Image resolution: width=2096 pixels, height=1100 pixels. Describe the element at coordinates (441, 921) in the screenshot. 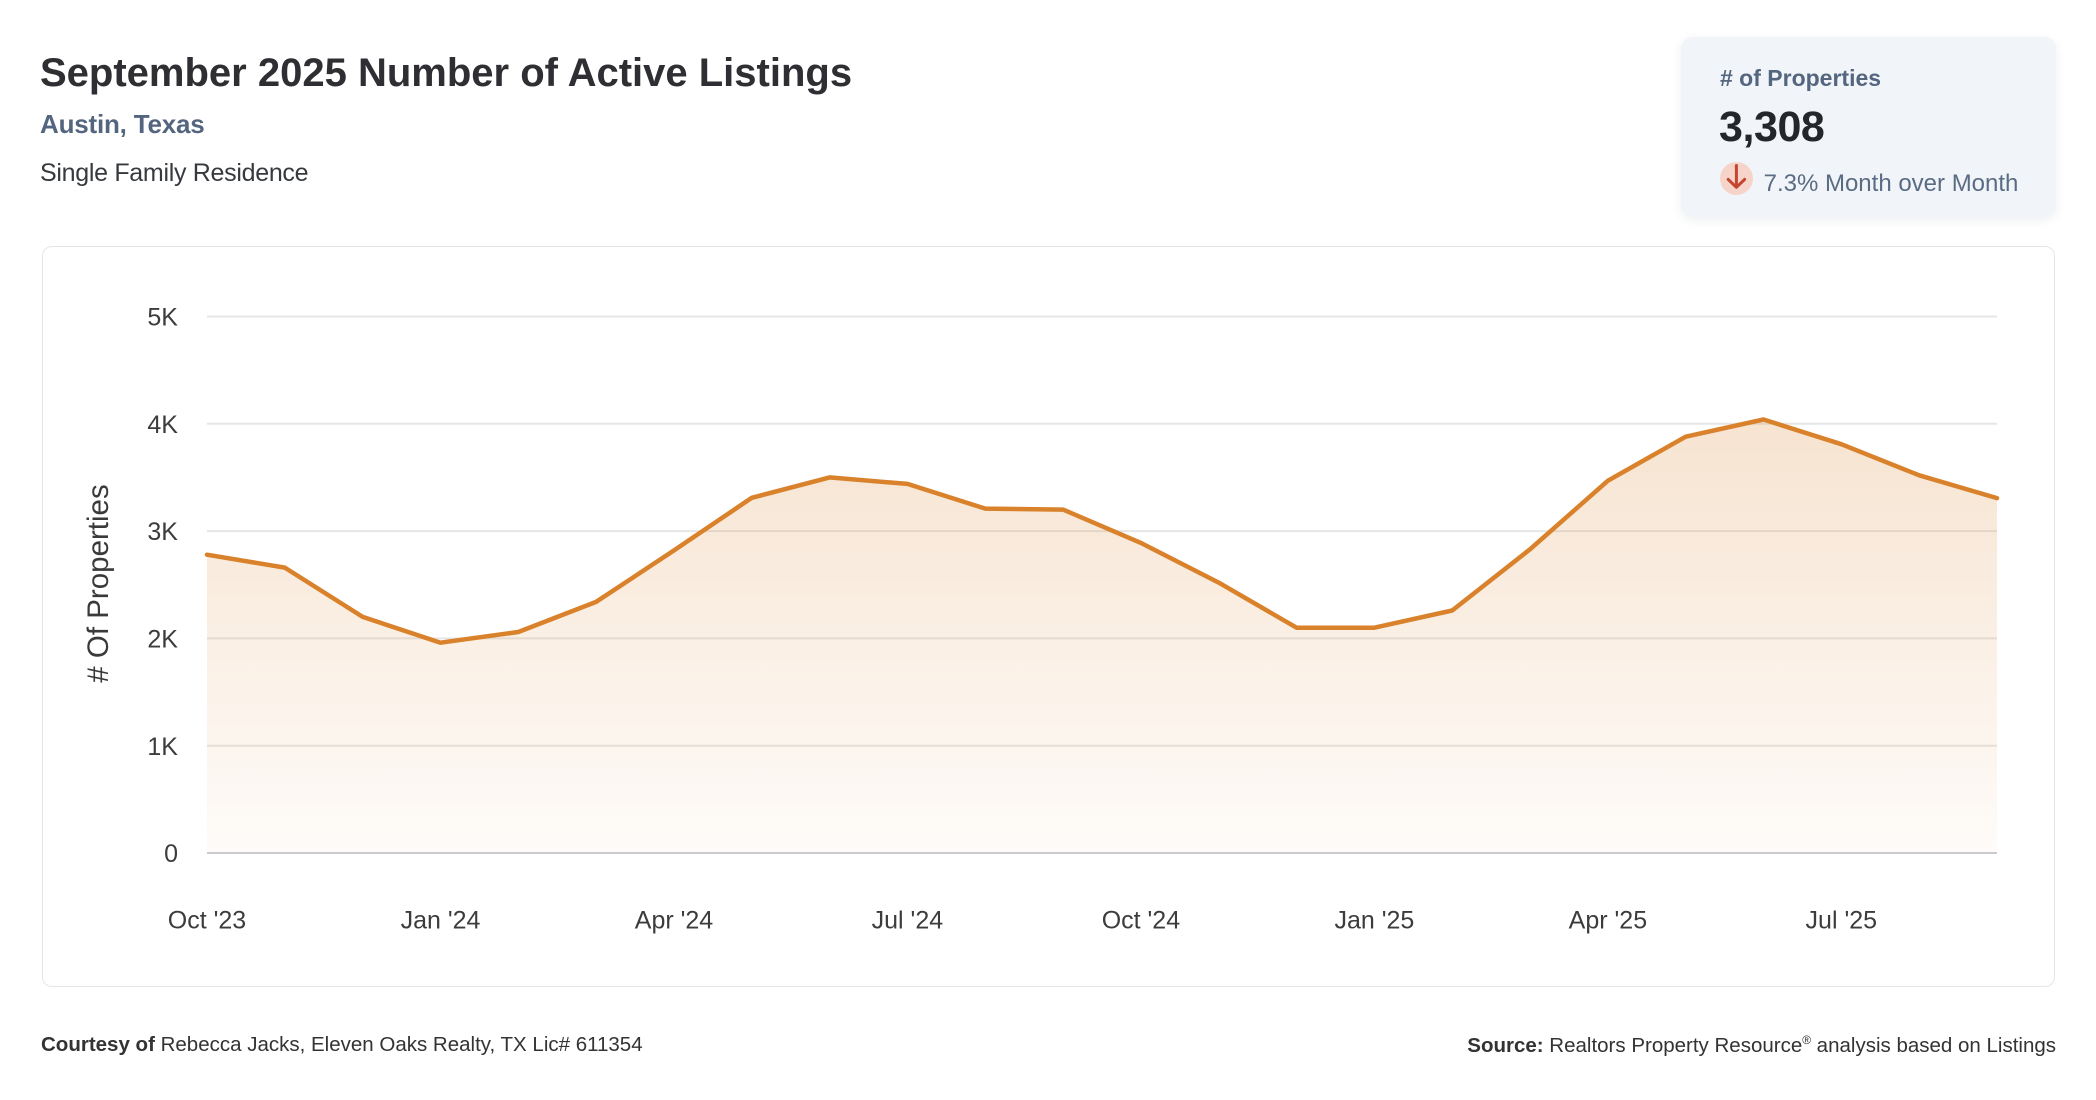

I see `svg-text: Jan '24` at that location.